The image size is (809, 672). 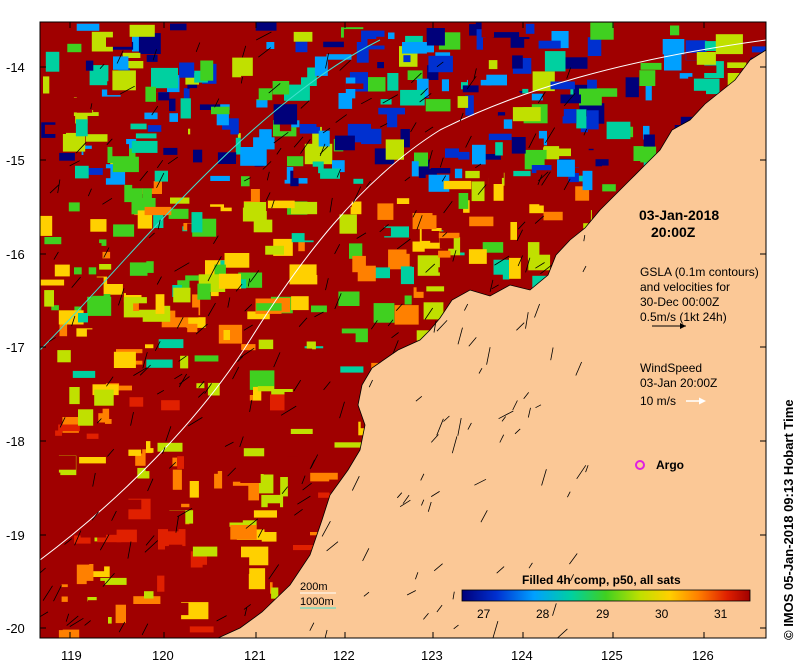 I want to click on y-tick-label: -18, so click(x=15, y=441).